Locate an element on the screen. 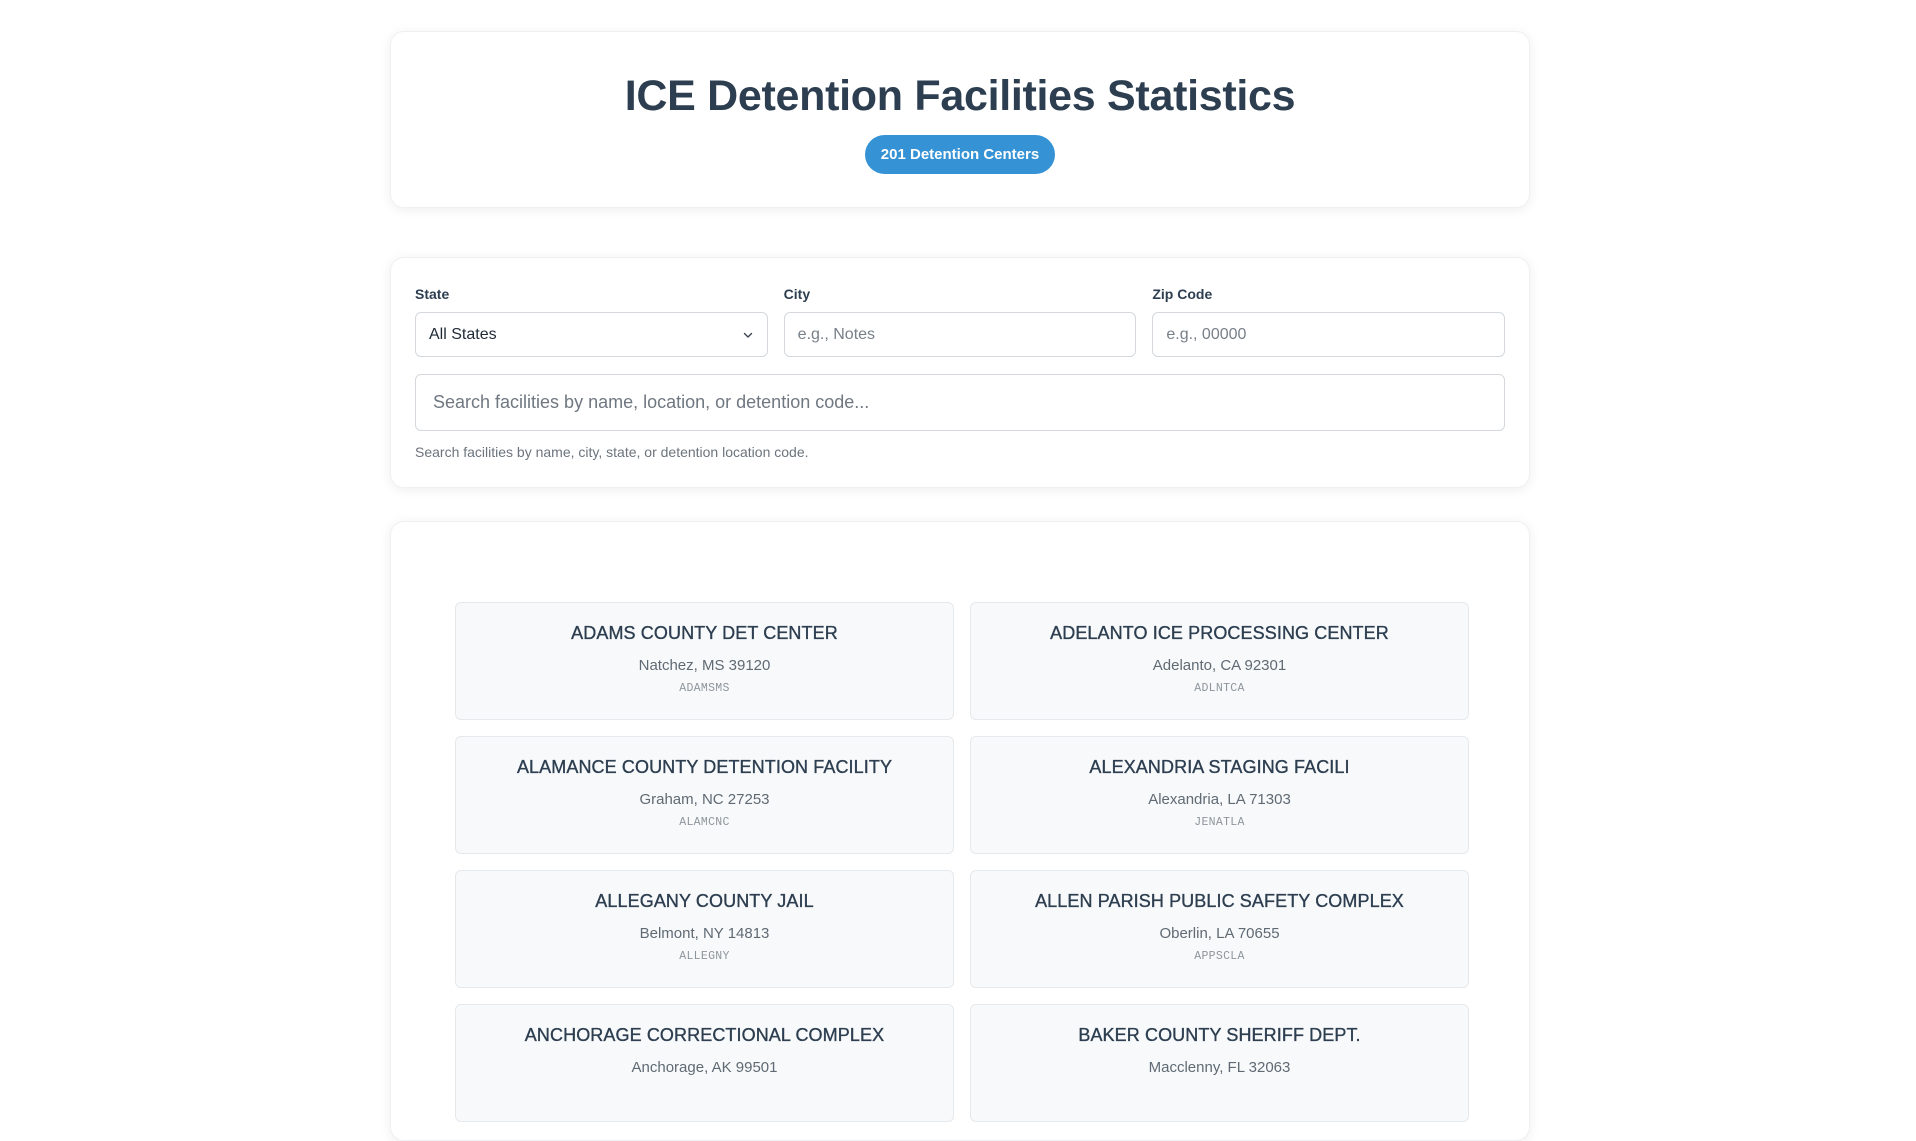 The image size is (1916, 1141). city-label: City is located at coordinates (797, 294).